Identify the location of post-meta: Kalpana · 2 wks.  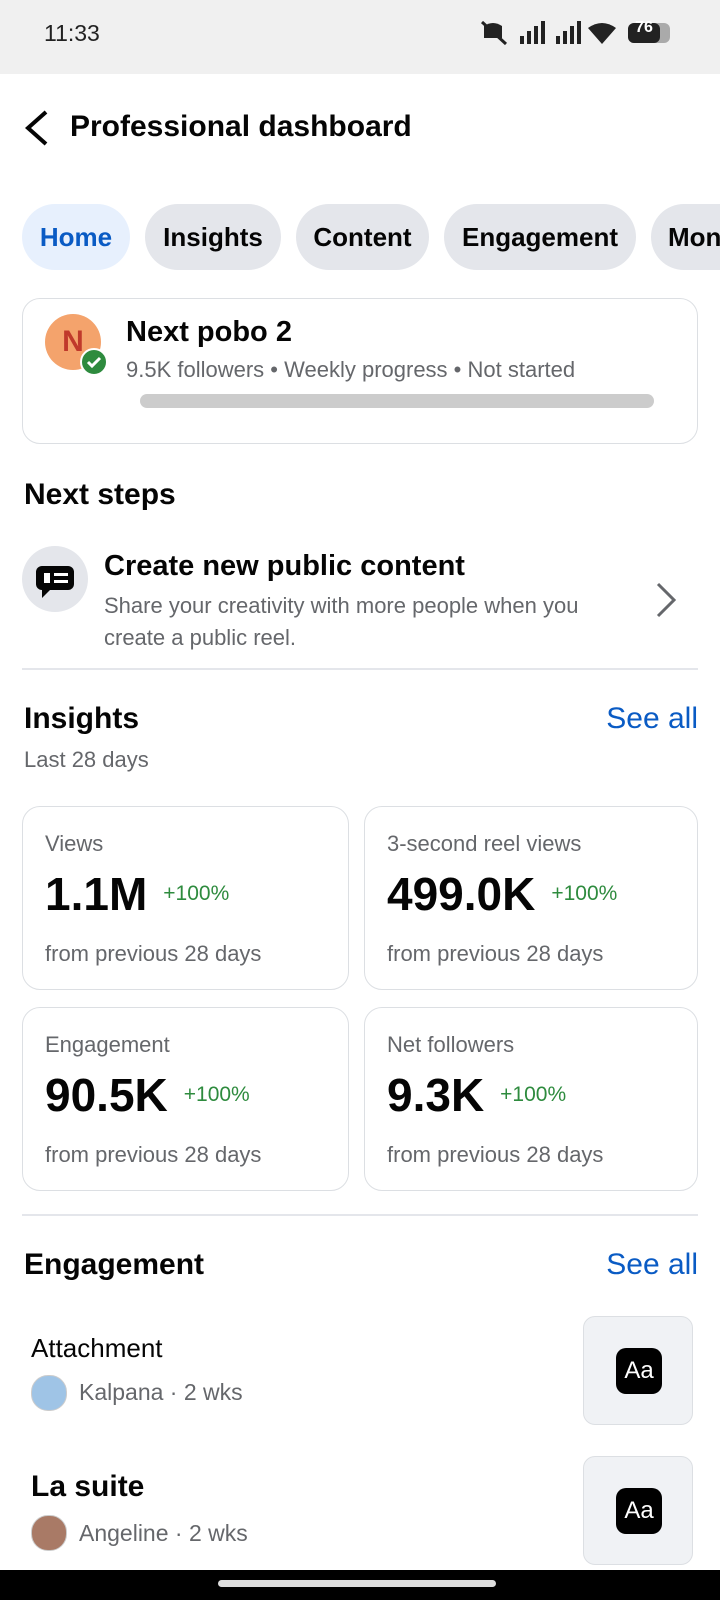
(161, 1392).